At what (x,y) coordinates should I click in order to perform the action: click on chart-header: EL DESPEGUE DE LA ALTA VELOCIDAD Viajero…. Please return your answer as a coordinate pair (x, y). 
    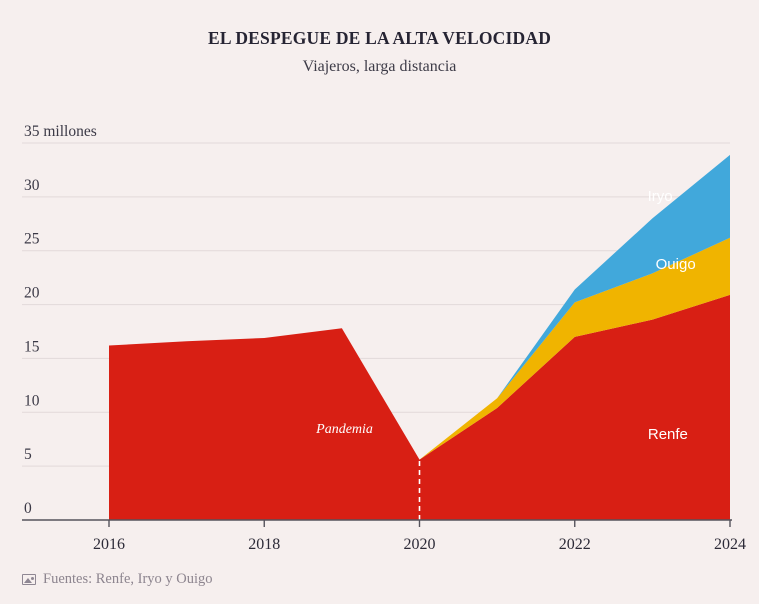
    Looking at the image, I should click on (379, 38).